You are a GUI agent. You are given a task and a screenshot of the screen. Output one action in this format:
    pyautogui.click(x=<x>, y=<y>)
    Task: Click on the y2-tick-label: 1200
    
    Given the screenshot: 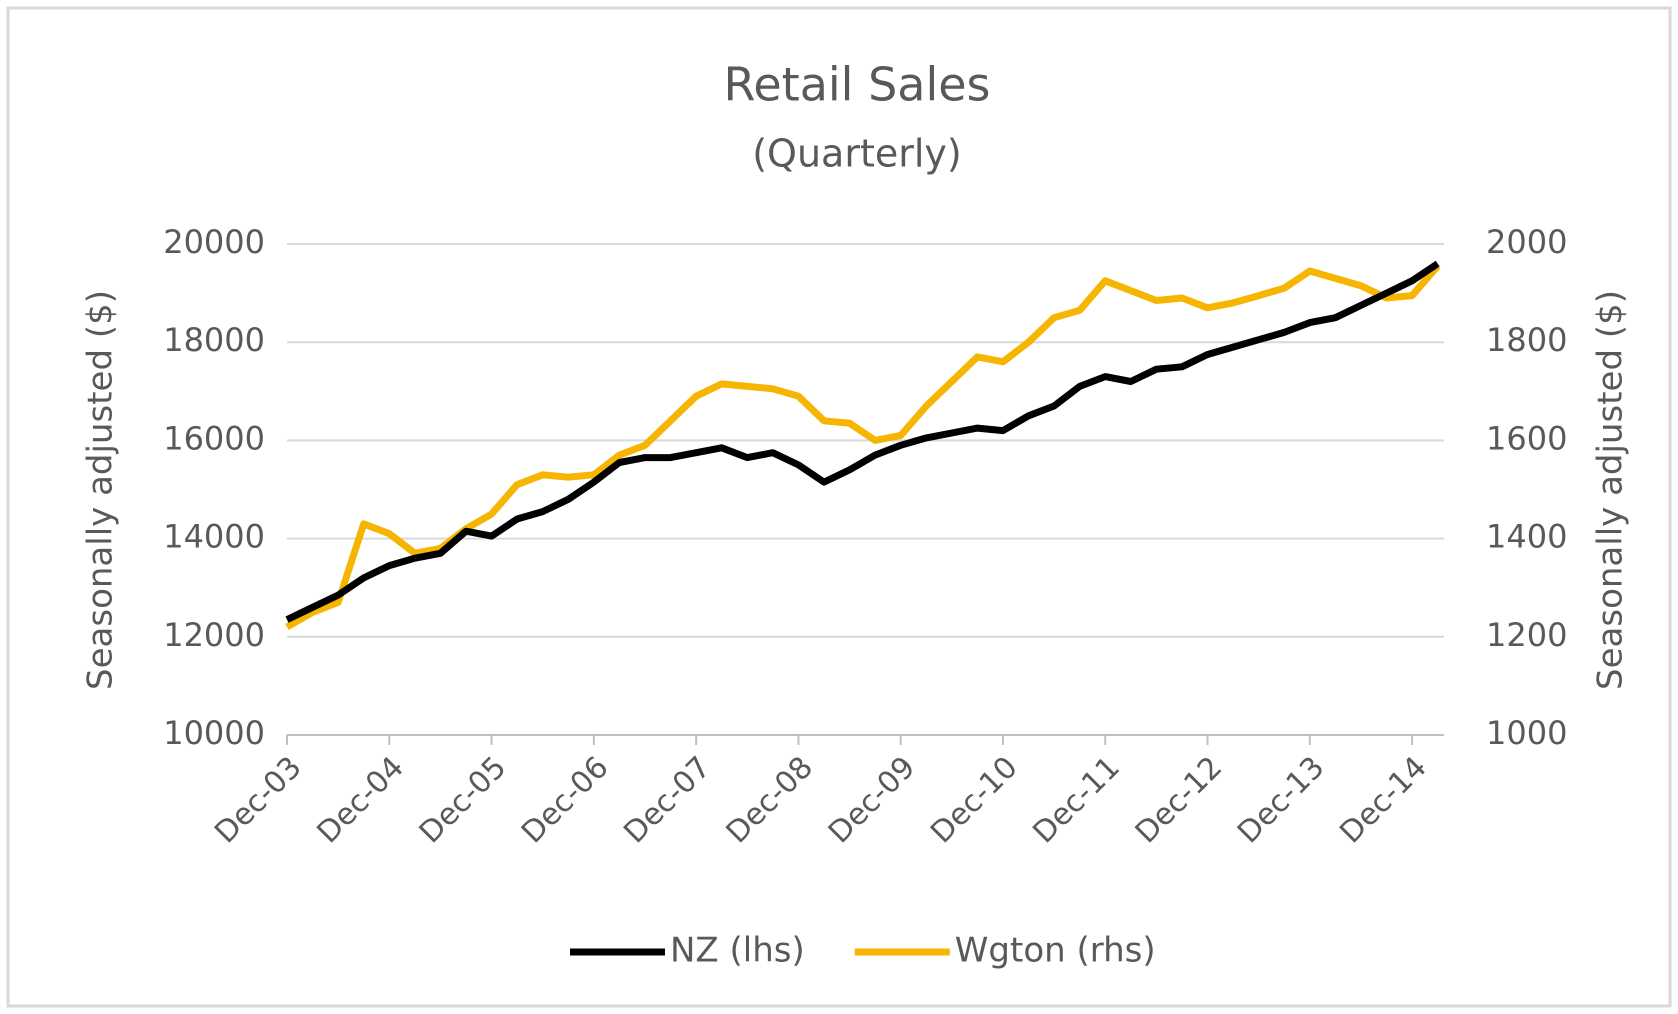 What is the action you would take?
    pyautogui.click(x=1526, y=635)
    